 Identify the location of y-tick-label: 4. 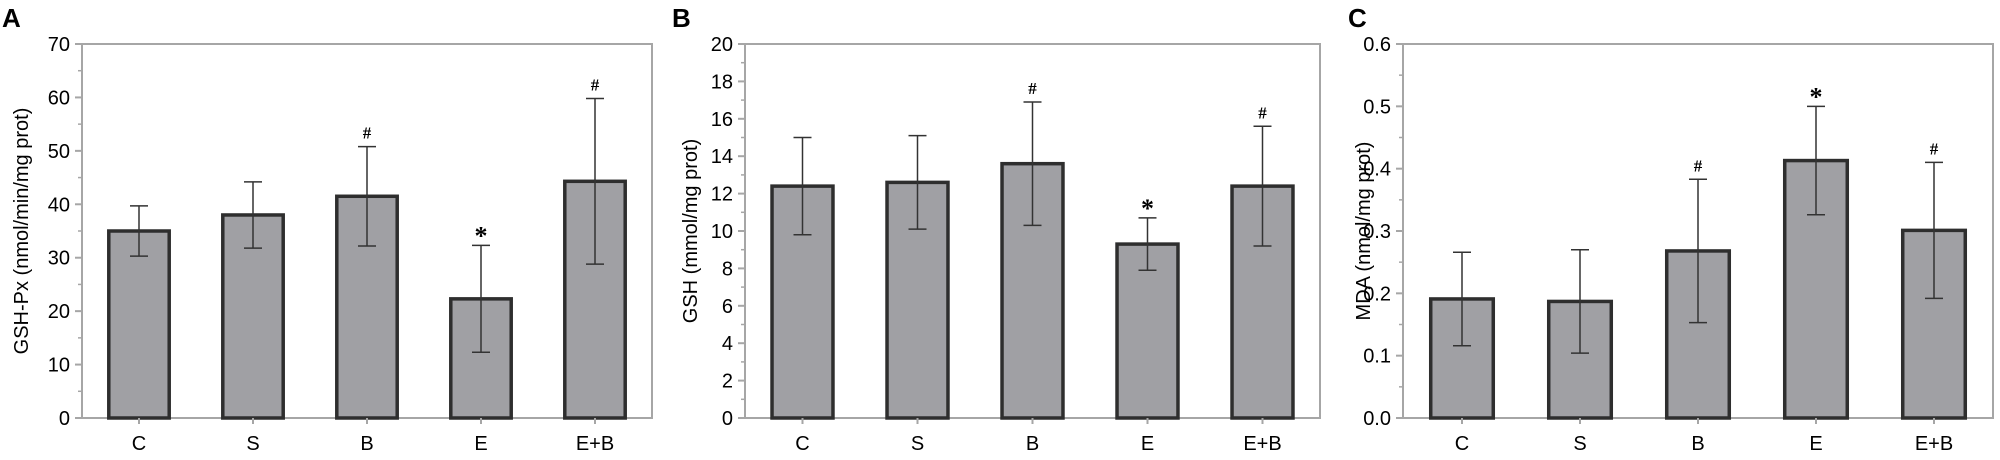
(727, 344).